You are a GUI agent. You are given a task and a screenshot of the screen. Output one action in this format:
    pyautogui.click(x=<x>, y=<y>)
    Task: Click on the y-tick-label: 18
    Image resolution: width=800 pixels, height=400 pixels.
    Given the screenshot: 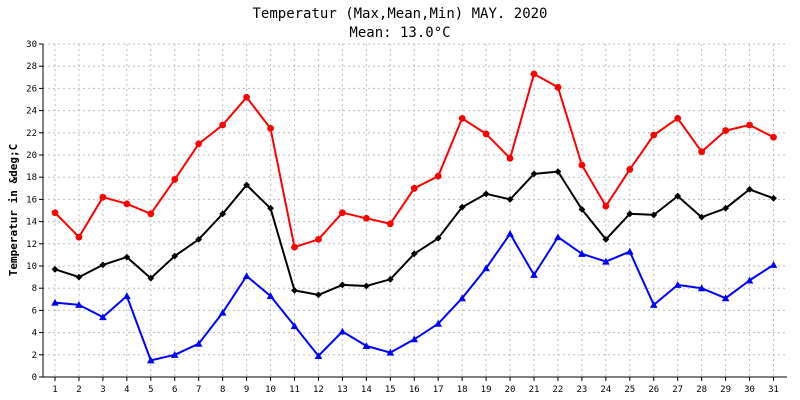 What is the action you would take?
    pyautogui.click(x=31, y=178)
    